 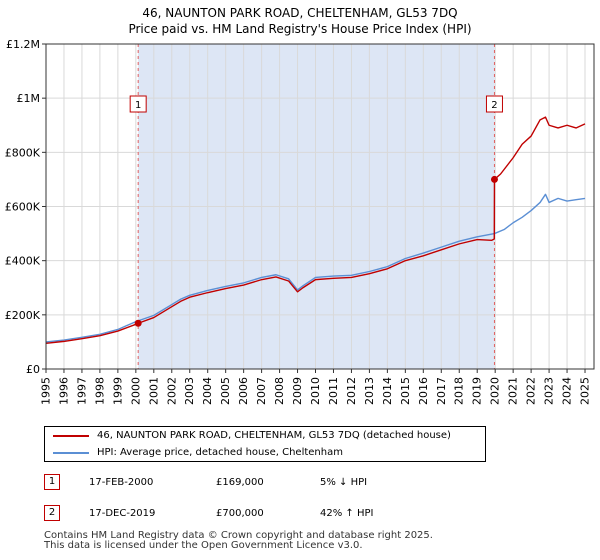 I want to click on x-tick-label: 2002, so click(x=171, y=391).